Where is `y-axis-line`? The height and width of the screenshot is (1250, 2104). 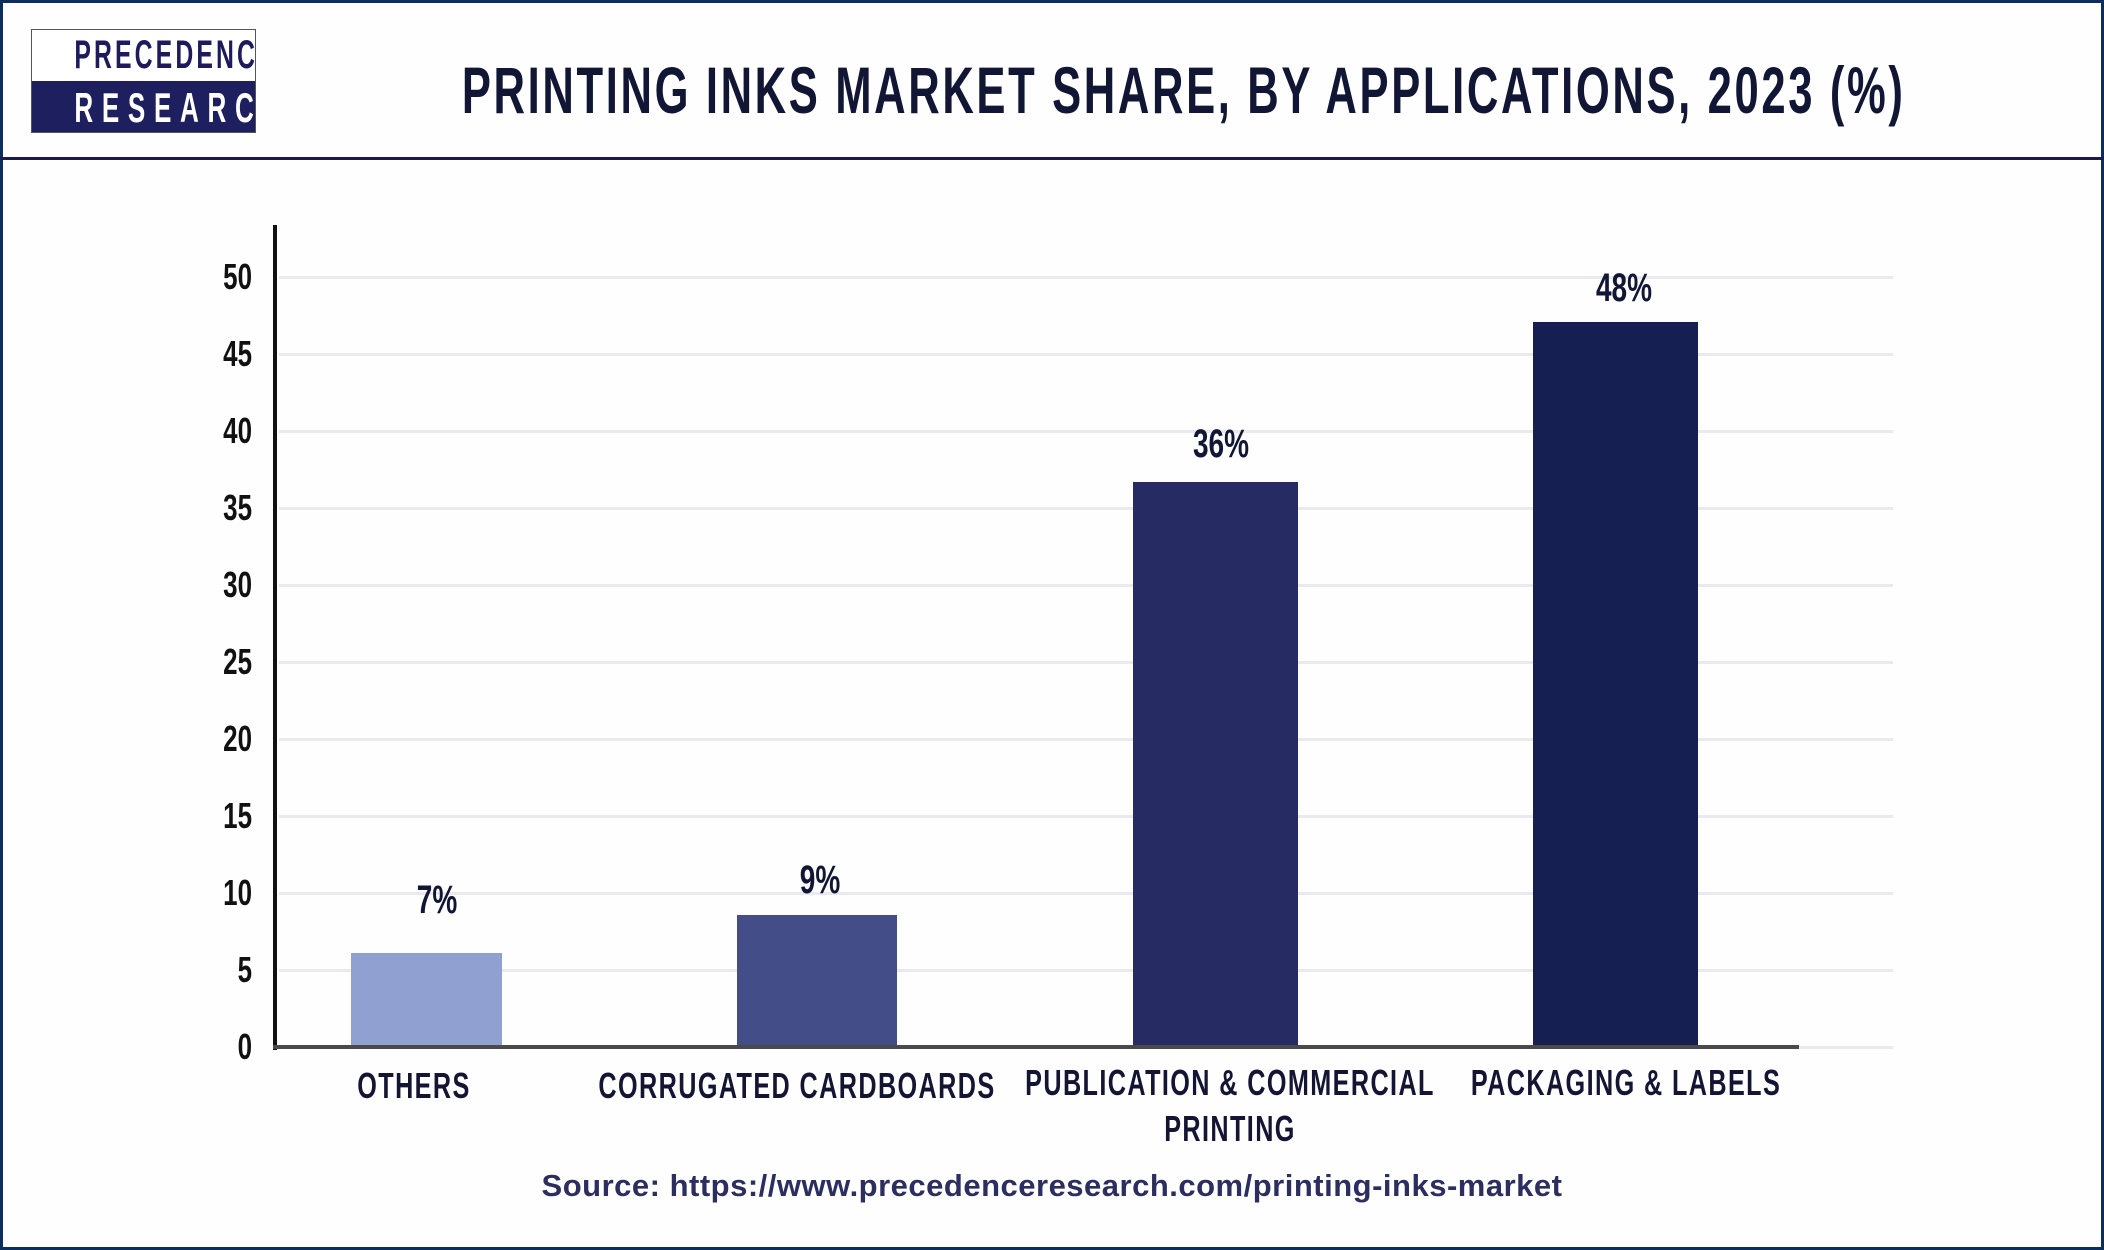
y-axis-line is located at coordinates (275, 637).